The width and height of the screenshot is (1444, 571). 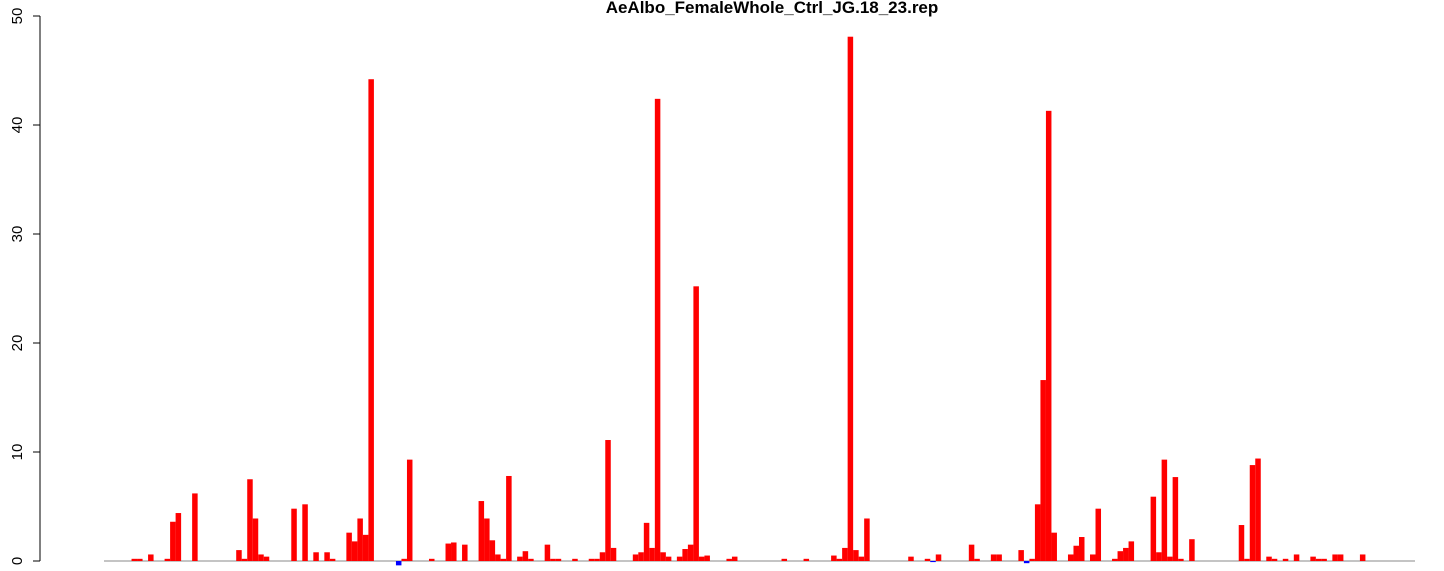 I want to click on y-tick-label: 0, so click(x=17, y=561).